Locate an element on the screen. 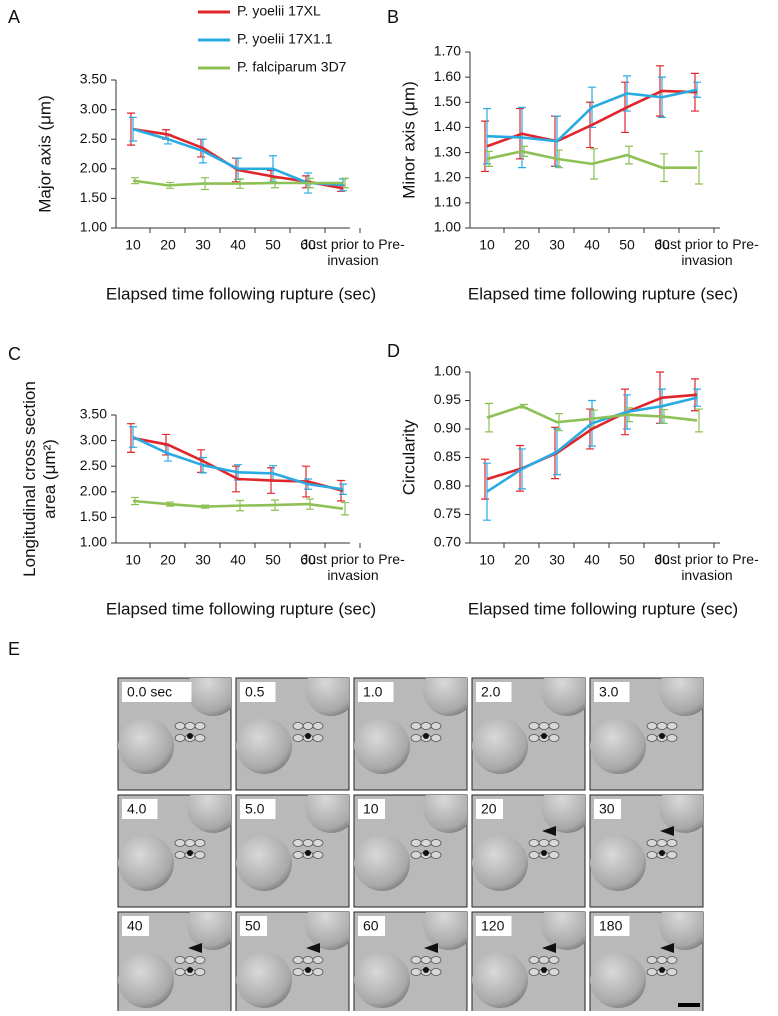 The width and height of the screenshot is (778, 1016). y-axis-label: Minor axis (μm) is located at coordinates (408, 139).